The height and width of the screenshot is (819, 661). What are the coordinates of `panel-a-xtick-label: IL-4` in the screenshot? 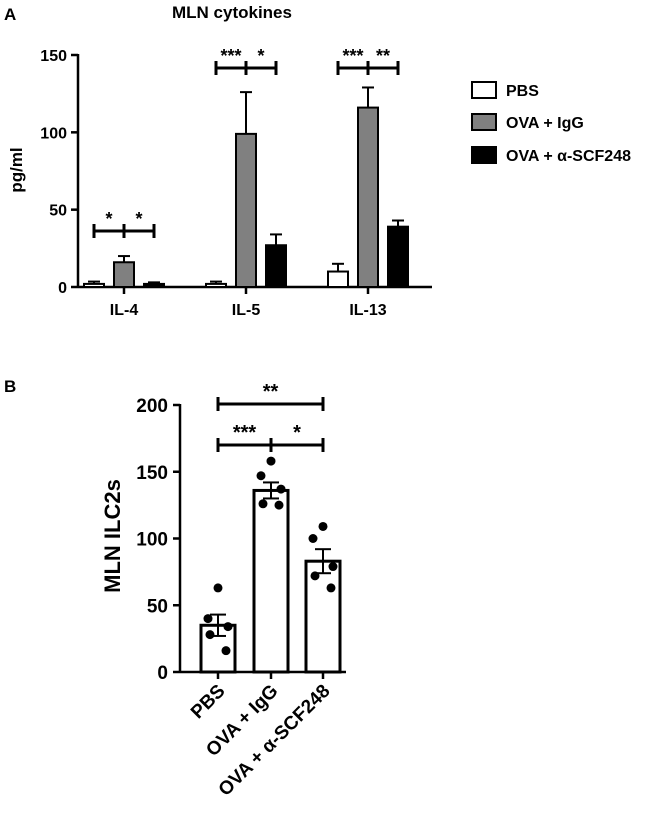 It's located at (124, 310).